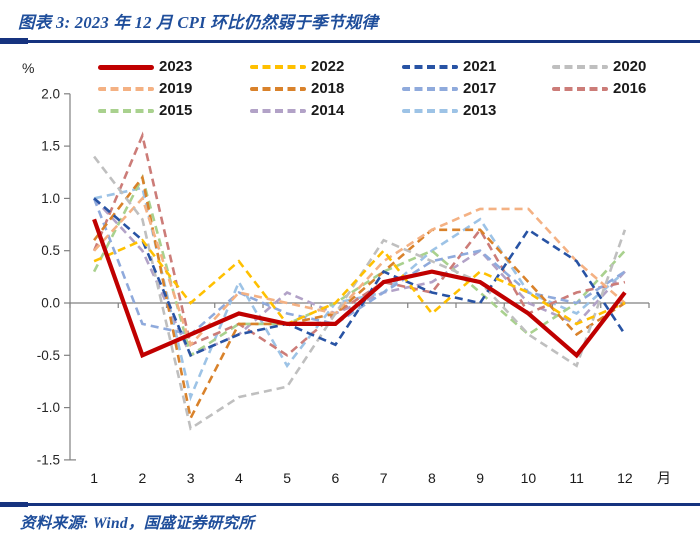 The image size is (700, 541). I want to click on y-tick-label: 2.0, so click(50, 93).